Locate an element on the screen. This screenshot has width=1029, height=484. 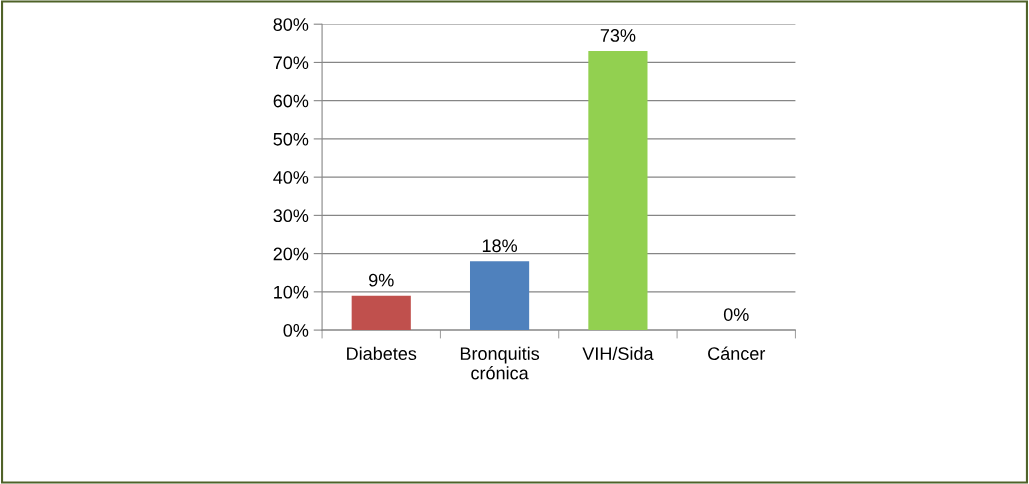
y-tick-label: 30% is located at coordinates (291, 216).